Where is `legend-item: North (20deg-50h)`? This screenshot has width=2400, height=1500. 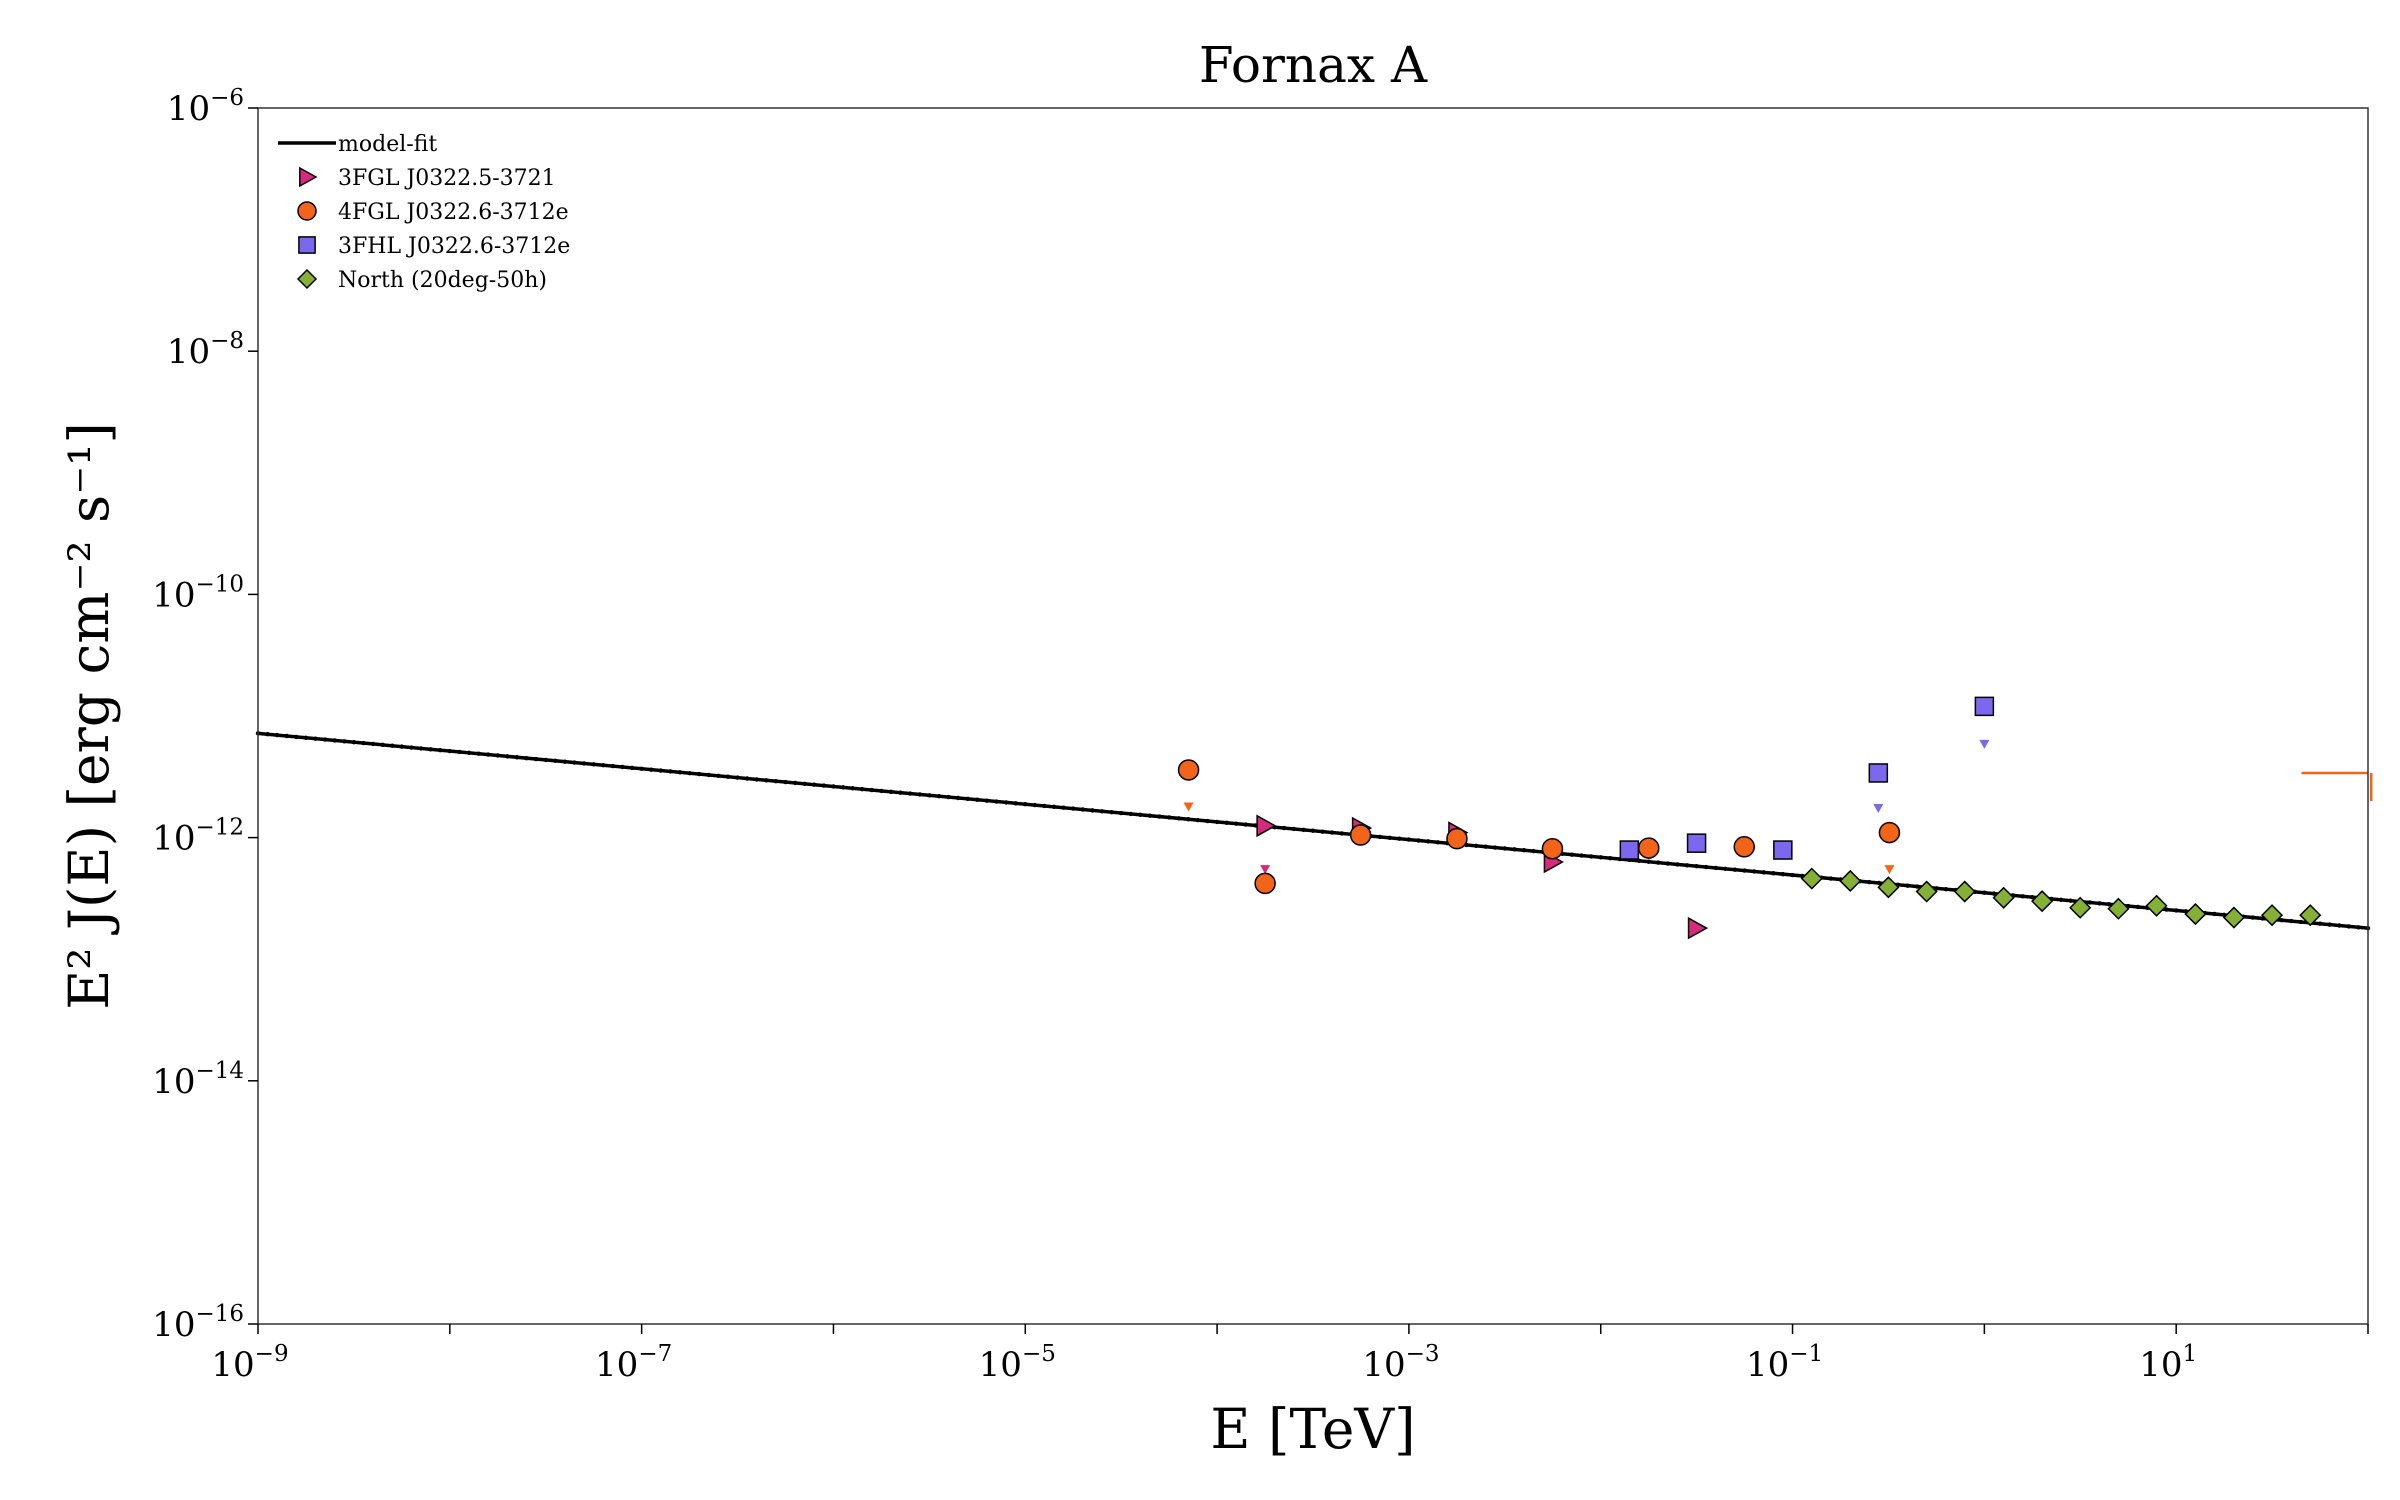 legend-item: North (20deg-50h) is located at coordinates (421, 280).